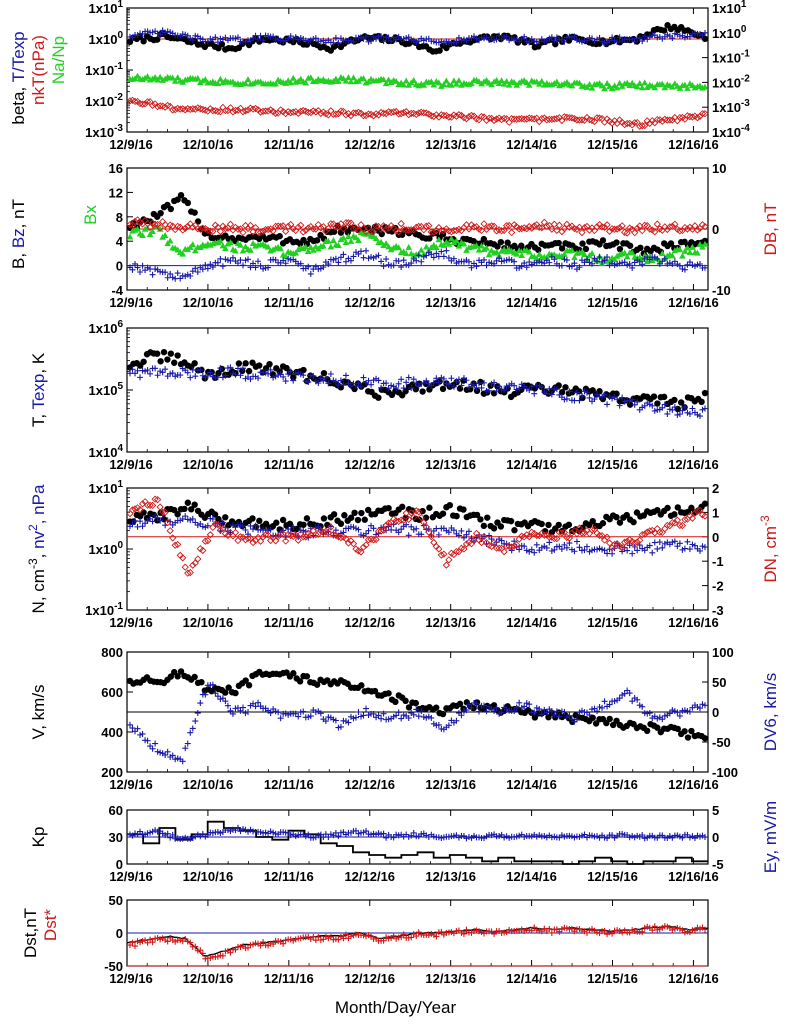 The image size is (791, 1024). I want to click on x-tick-label: 12/9/16, so click(130, 784).